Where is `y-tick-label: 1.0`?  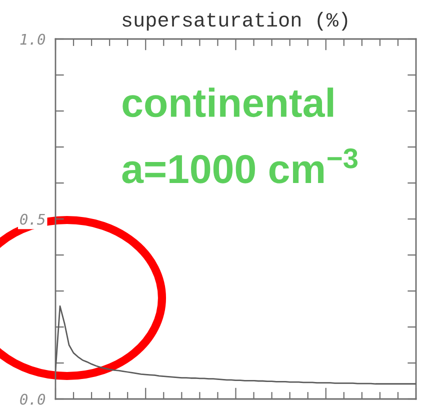
y-tick-label: 1.0 is located at coordinates (33, 39).